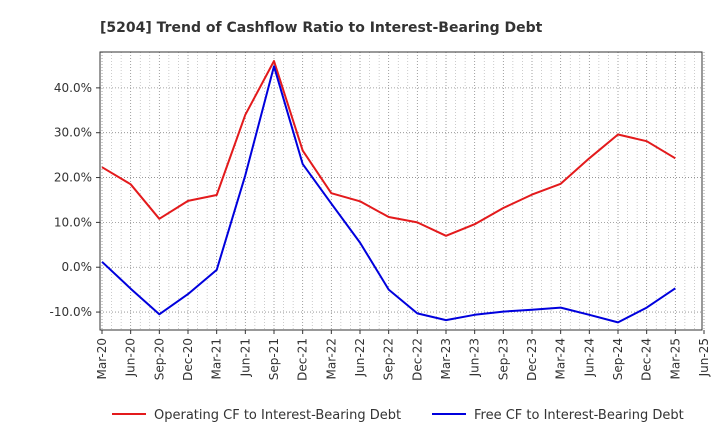 The image size is (720, 444). I want to click on x-tick-label: Mar-21, so click(217, 358).